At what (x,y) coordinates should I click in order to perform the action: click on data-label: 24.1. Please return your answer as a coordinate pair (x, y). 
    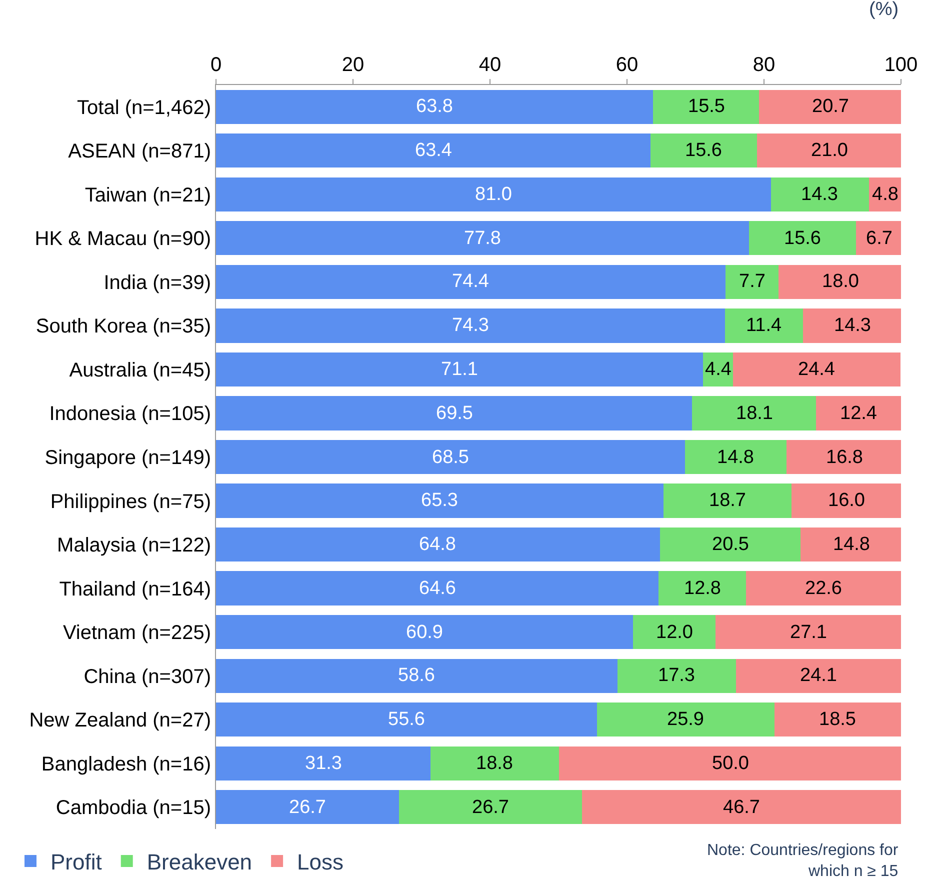
    Looking at the image, I should click on (818, 675).